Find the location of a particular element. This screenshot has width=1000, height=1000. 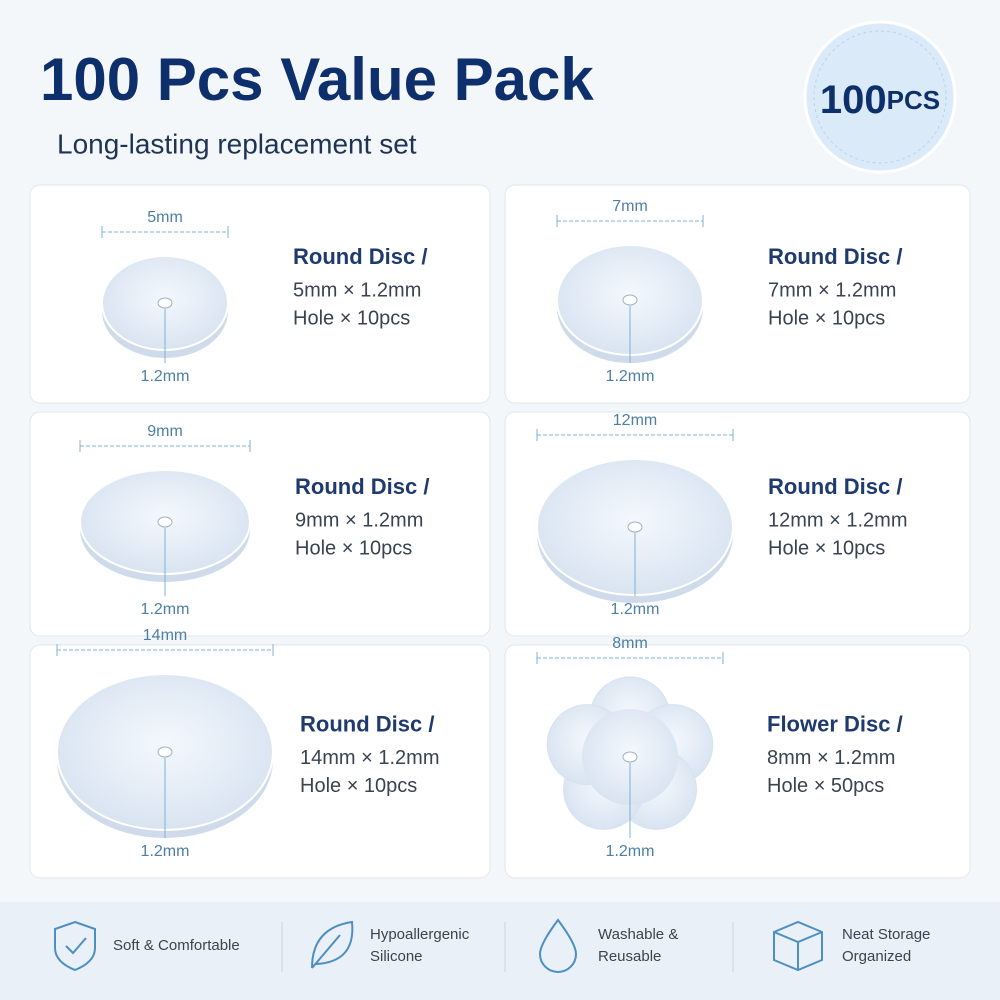

shield-icon is located at coordinates (75, 946).